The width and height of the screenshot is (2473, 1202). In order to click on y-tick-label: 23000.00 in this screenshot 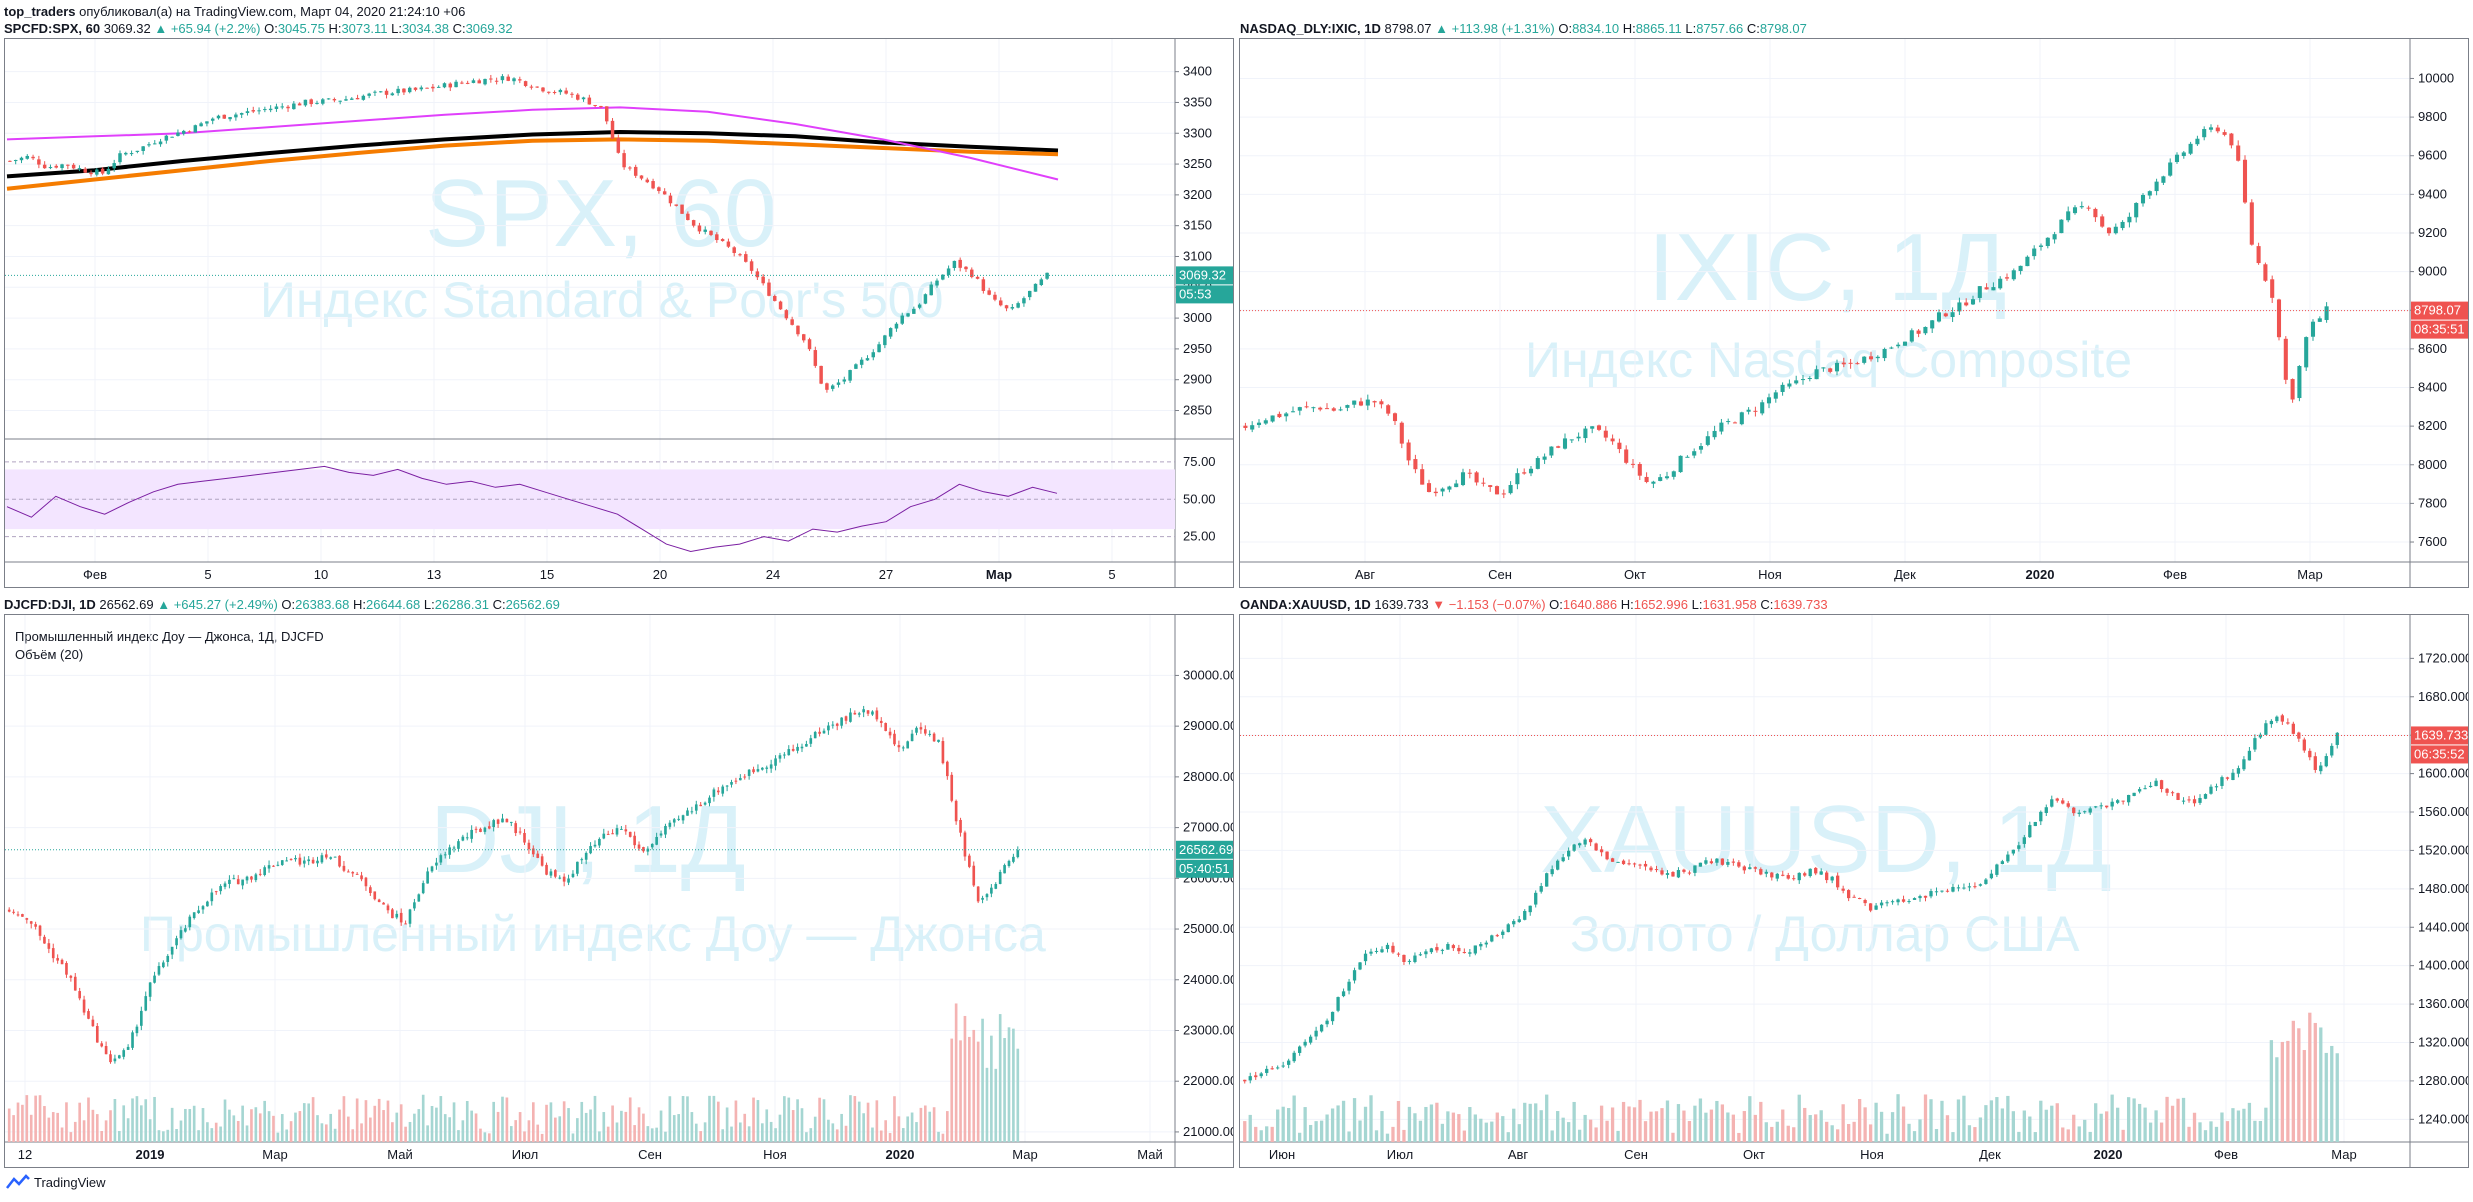, I will do `click(1208, 1029)`.